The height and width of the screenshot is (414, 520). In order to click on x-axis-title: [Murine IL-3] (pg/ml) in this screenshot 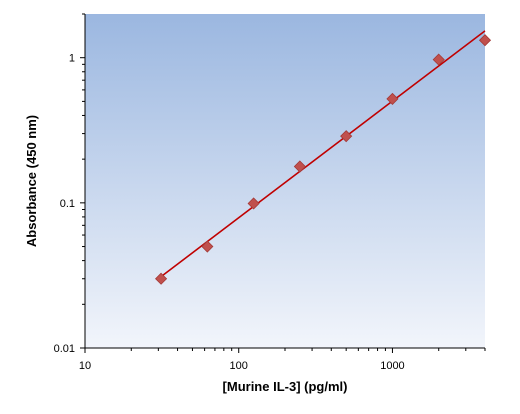, I will do `click(285, 386)`.